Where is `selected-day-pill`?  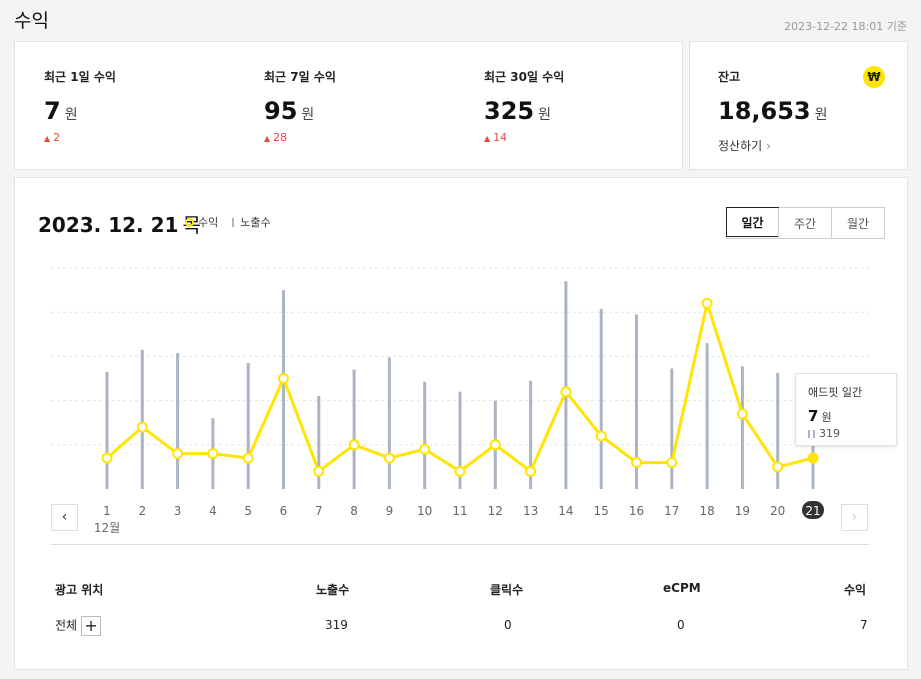 selected-day-pill is located at coordinates (813, 510).